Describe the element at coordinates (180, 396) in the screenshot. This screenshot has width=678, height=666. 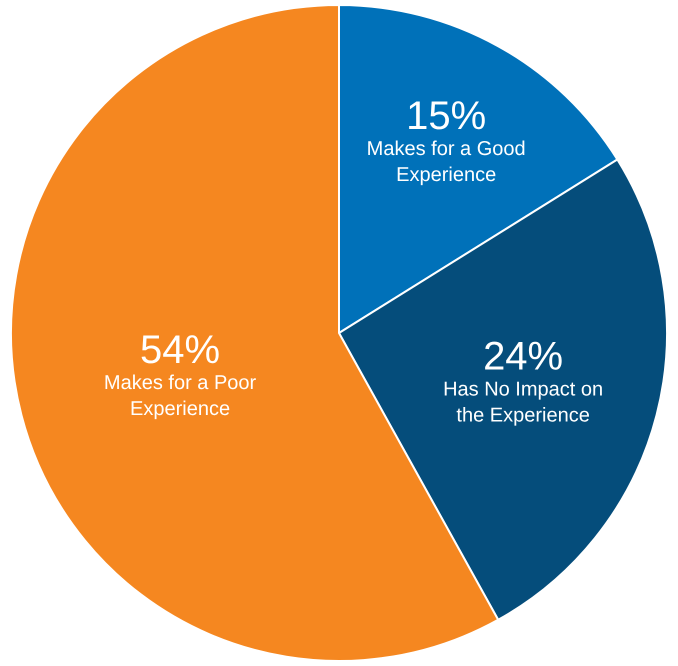
I see `slice-label: Makes for a Poor Experience` at that location.